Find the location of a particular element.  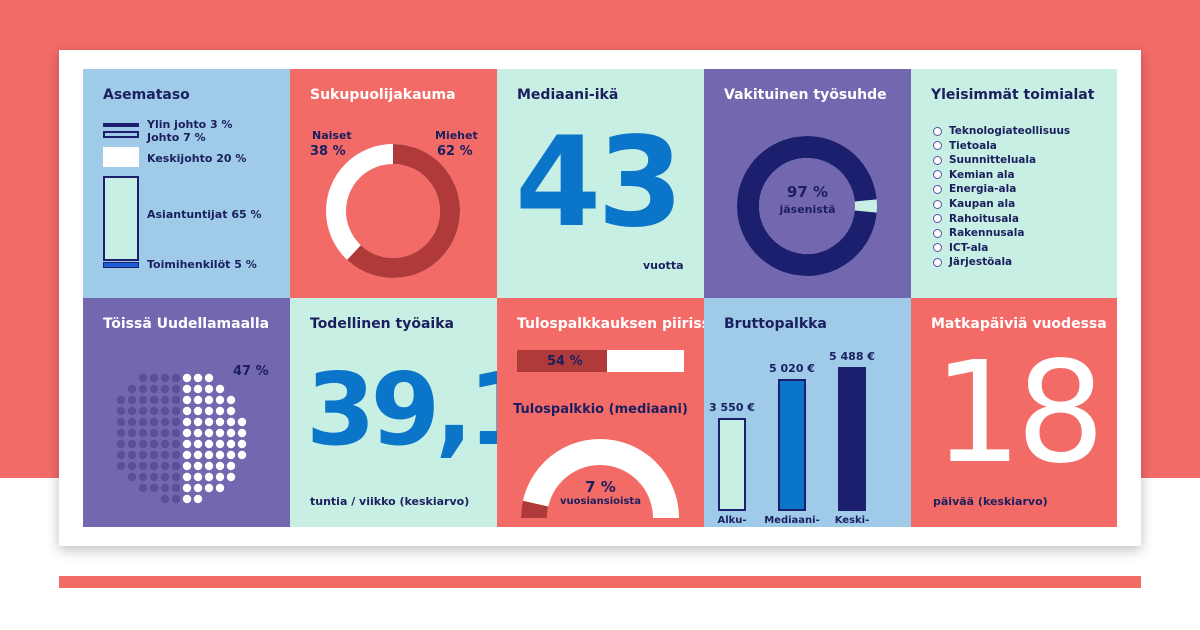

working-hours-value: 39,1 is located at coordinates (401, 409).